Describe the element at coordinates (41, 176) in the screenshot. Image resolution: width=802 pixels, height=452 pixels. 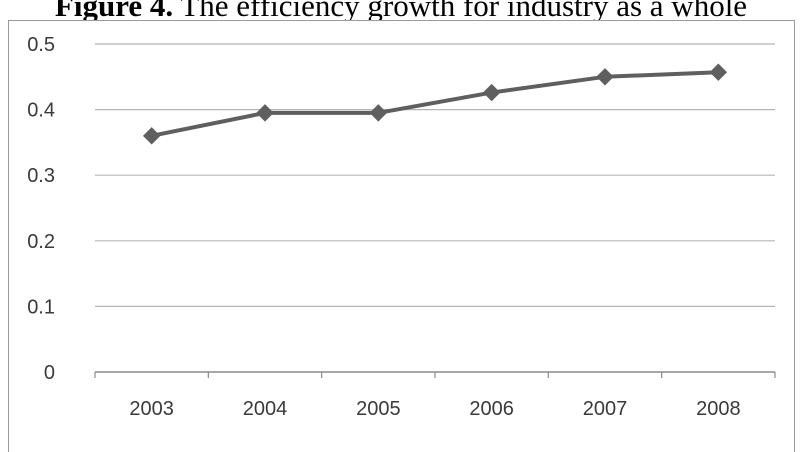
I see `y-tick-label: 0.3` at that location.